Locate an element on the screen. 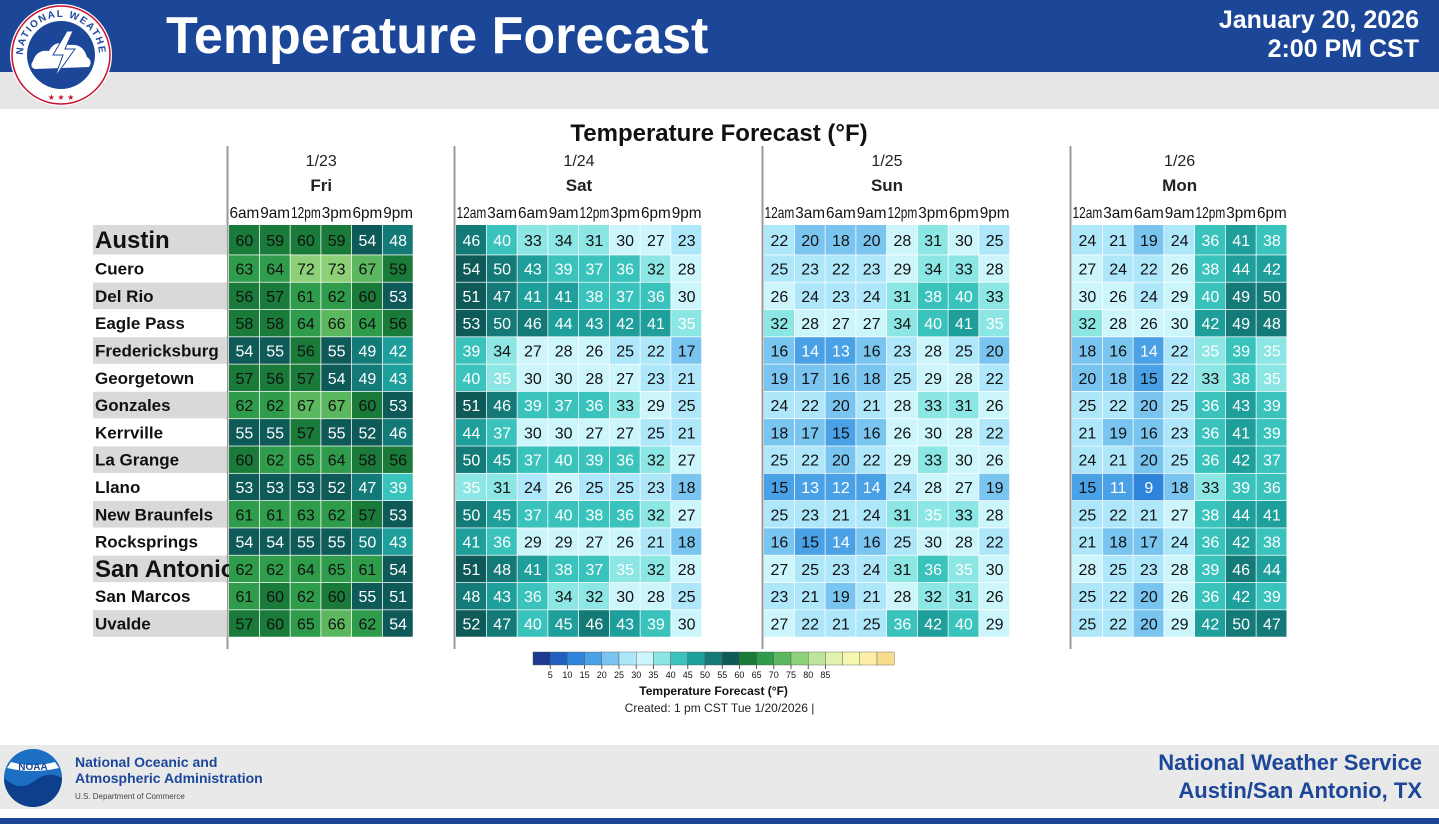  row-label: Rocksprings is located at coordinates (146, 542).